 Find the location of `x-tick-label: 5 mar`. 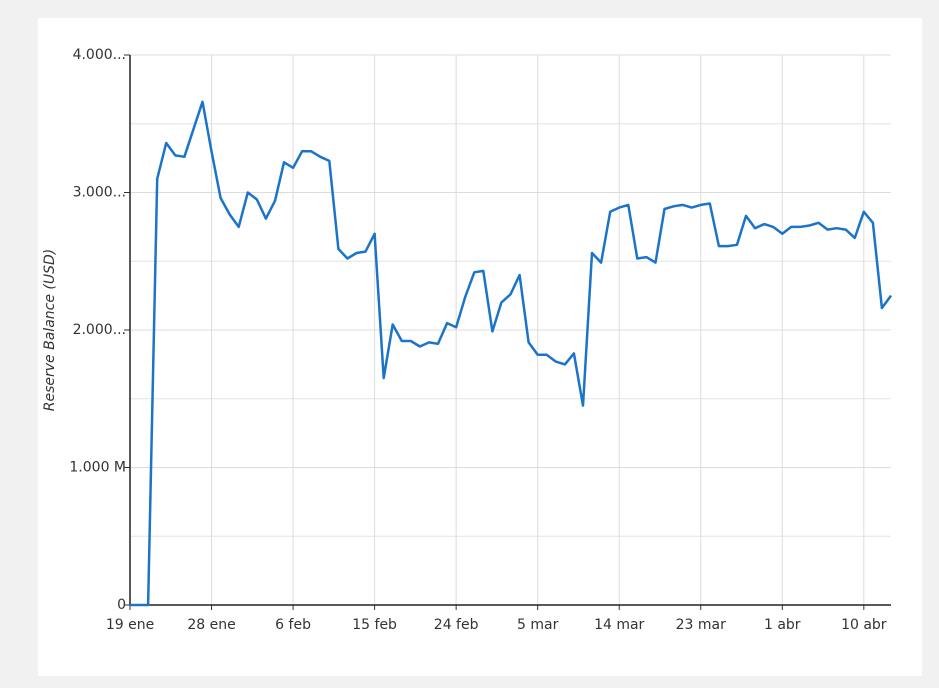

x-tick-label: 5 mar is located at coordinates (538, 625).